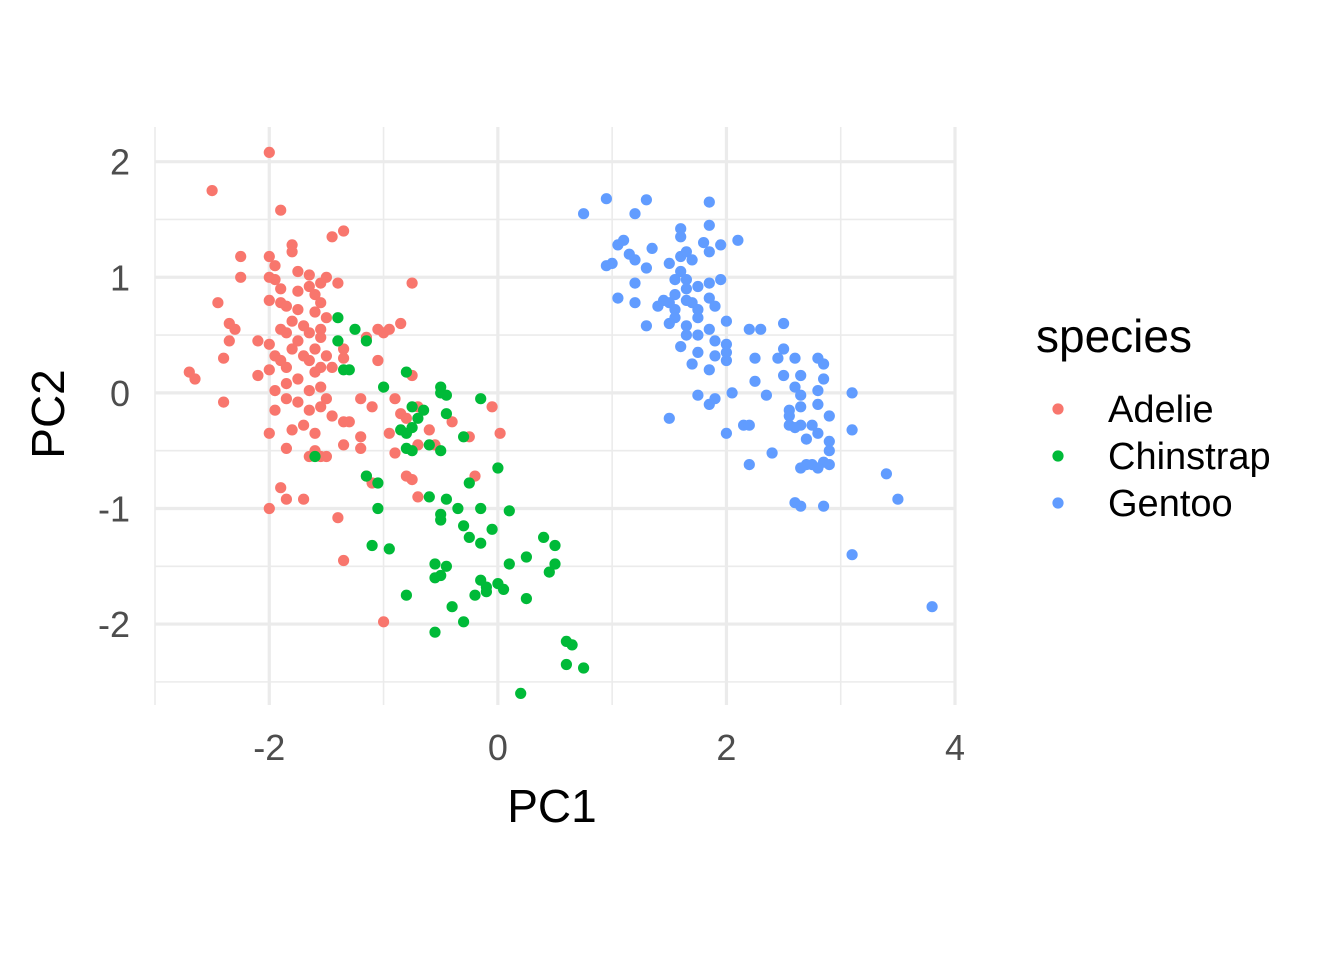 The image size is (1344, 960). I want to click on y-tick-label: 1, so click(120, 277).